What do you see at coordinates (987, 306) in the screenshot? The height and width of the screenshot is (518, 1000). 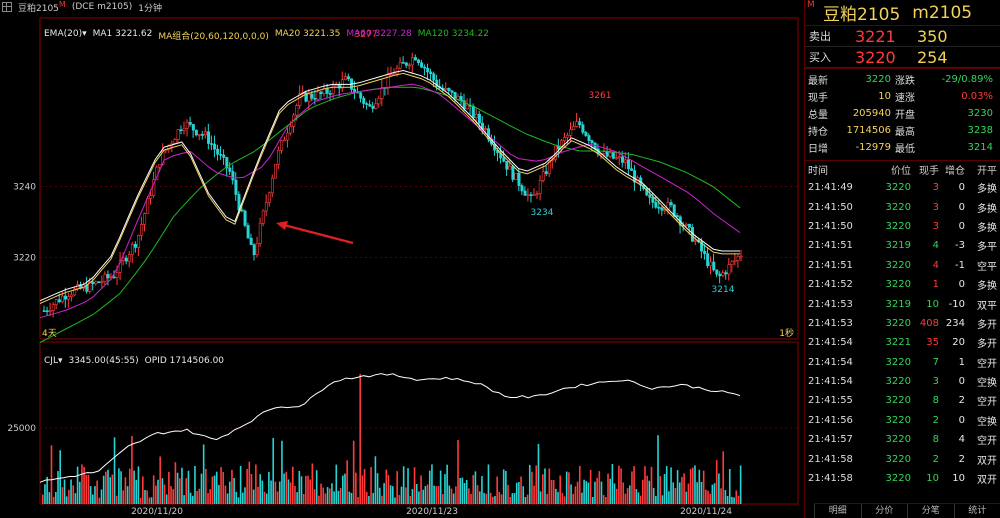 I see `tick-type: 双平` at bounding box center [987, 306].